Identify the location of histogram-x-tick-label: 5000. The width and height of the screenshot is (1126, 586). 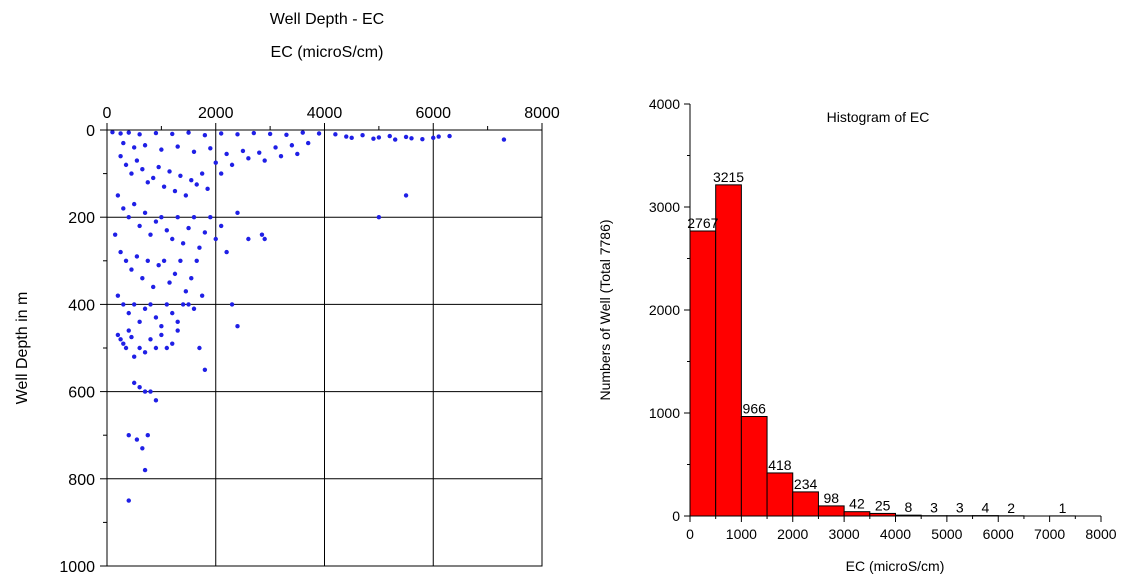
(946, 534).